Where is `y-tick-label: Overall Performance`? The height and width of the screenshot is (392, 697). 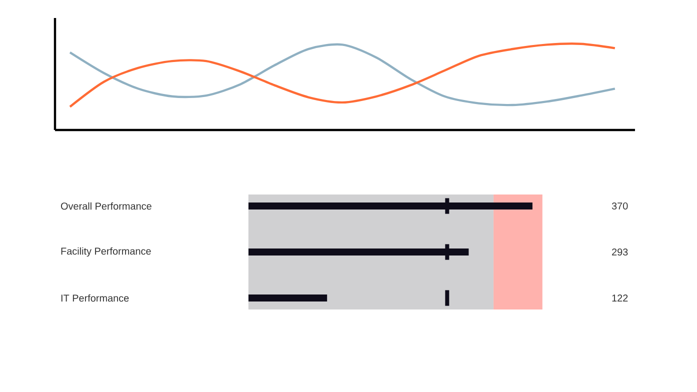
y-tick-label: Overall Performance is located at coordinates (106, 206).